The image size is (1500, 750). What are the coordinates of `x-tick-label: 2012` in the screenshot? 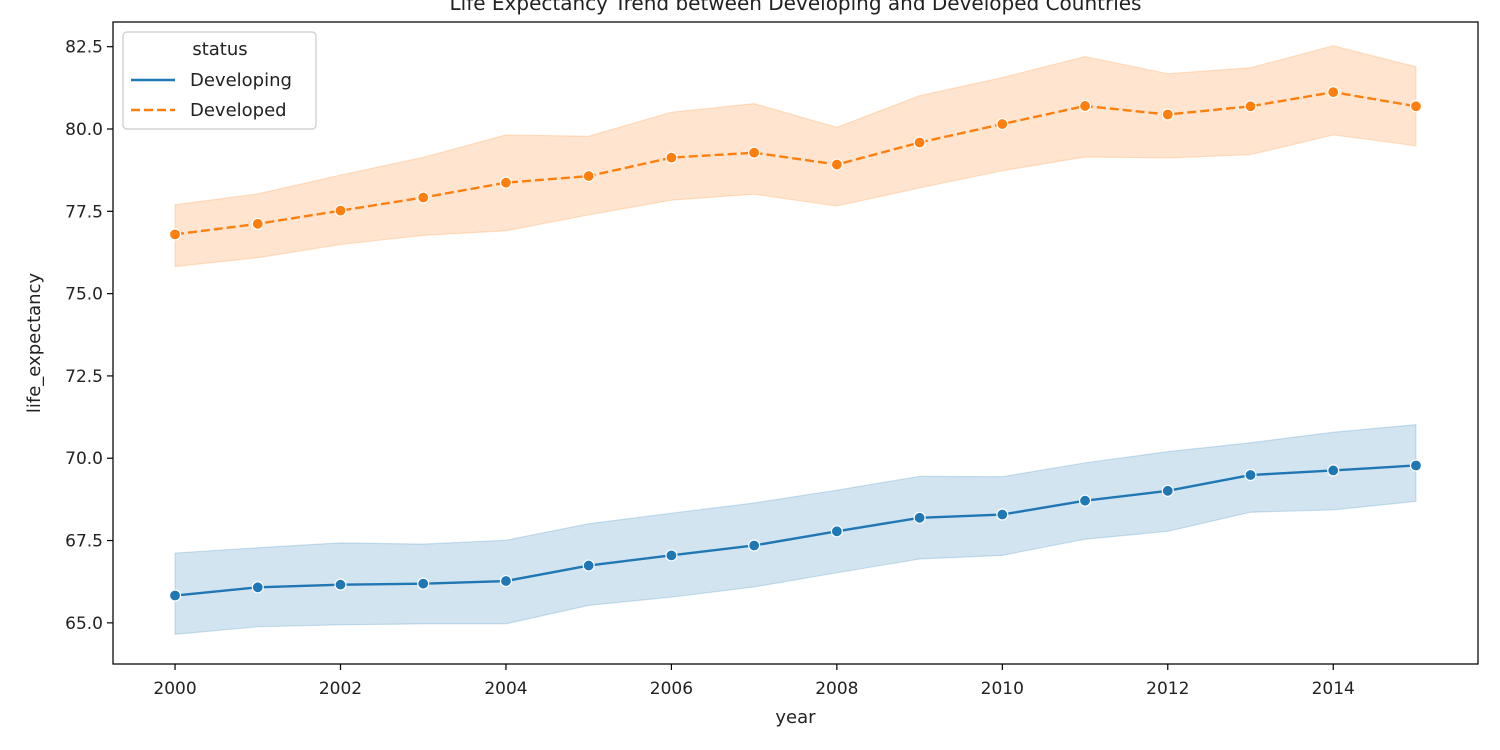 It's located at (1167, 689).